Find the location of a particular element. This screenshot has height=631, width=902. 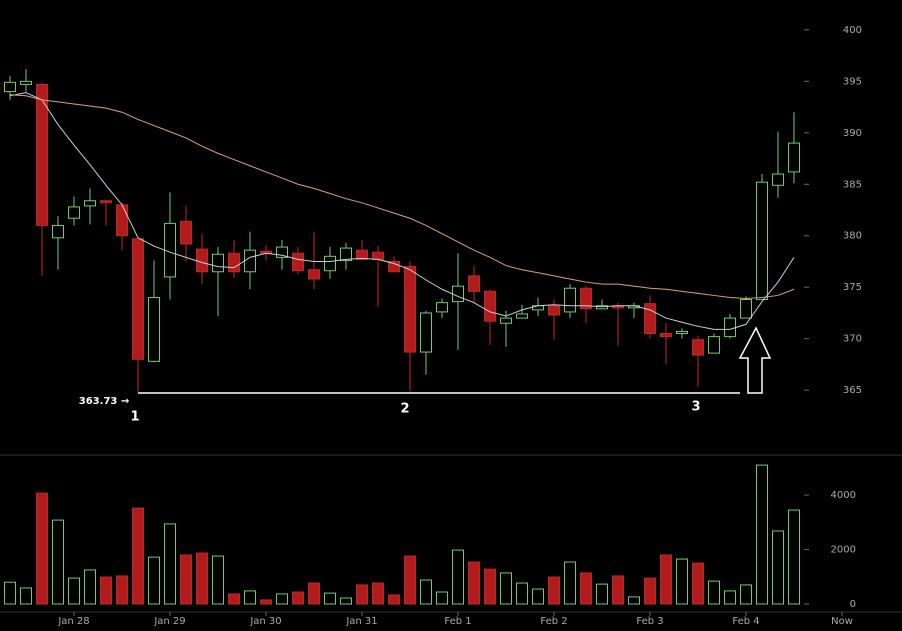

up-arrow is located at coordinates (755, 360).